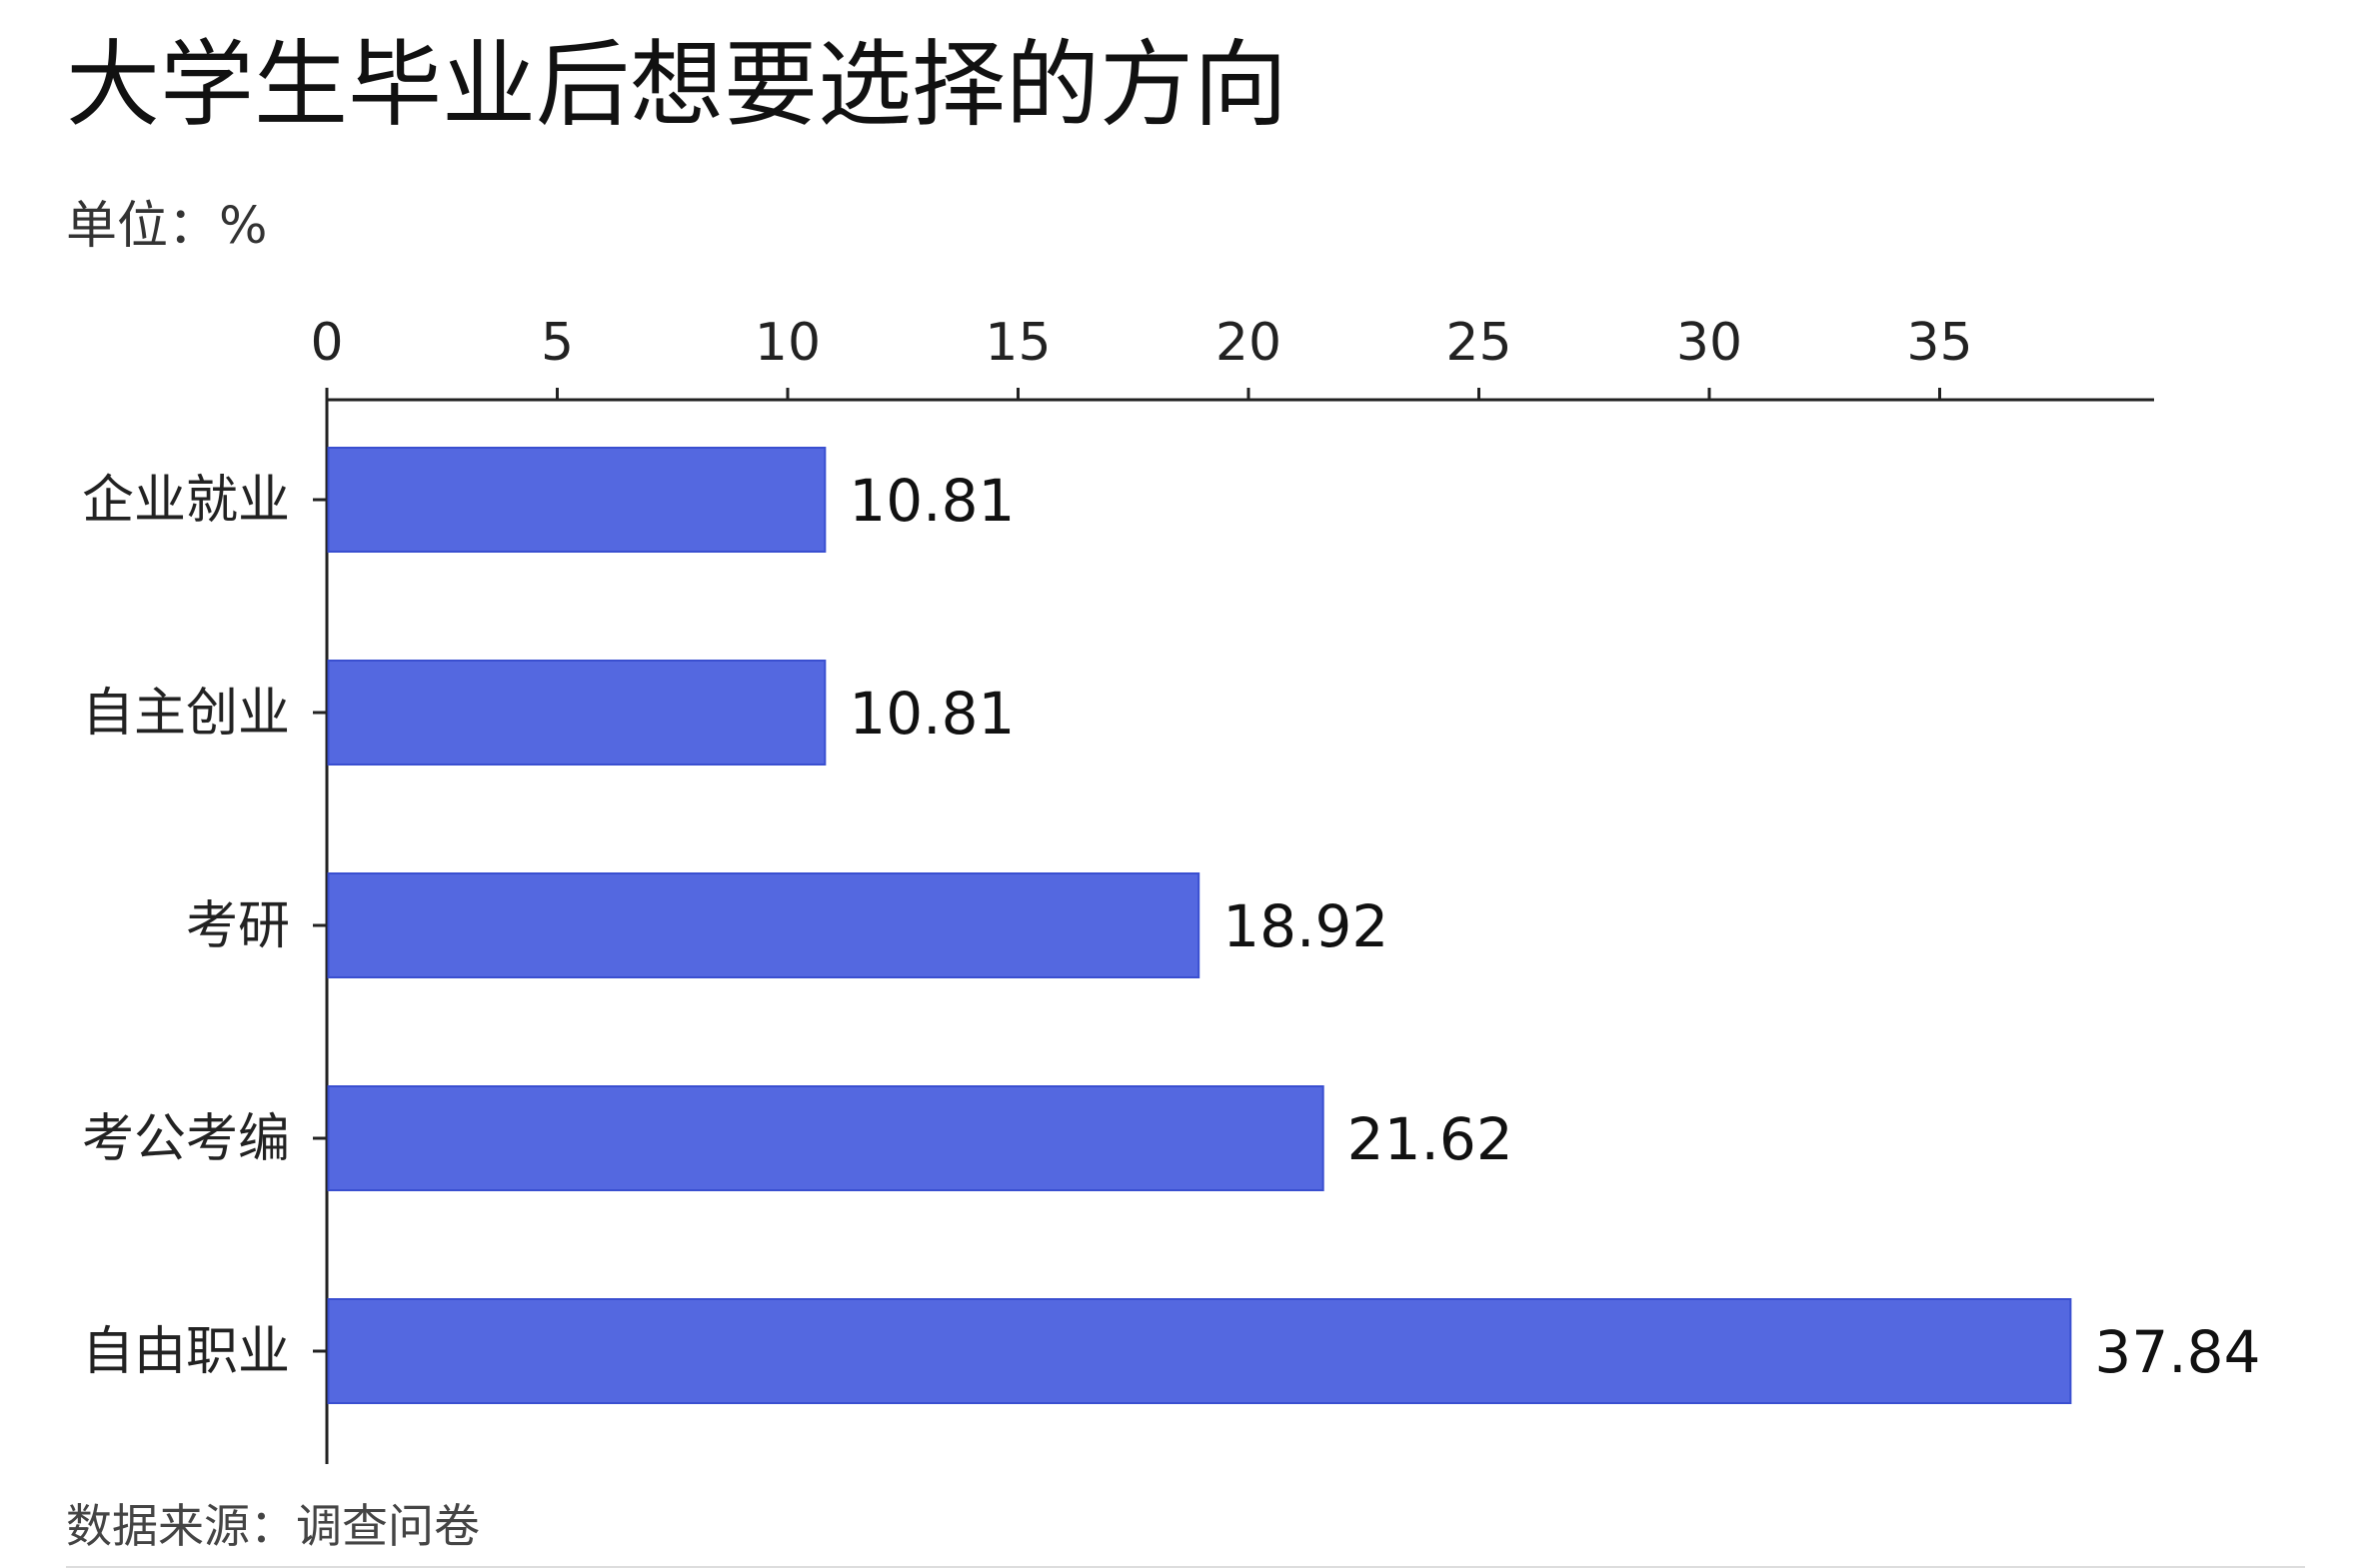  I want to click on value-label-0: 10.81, so click(932, 501).